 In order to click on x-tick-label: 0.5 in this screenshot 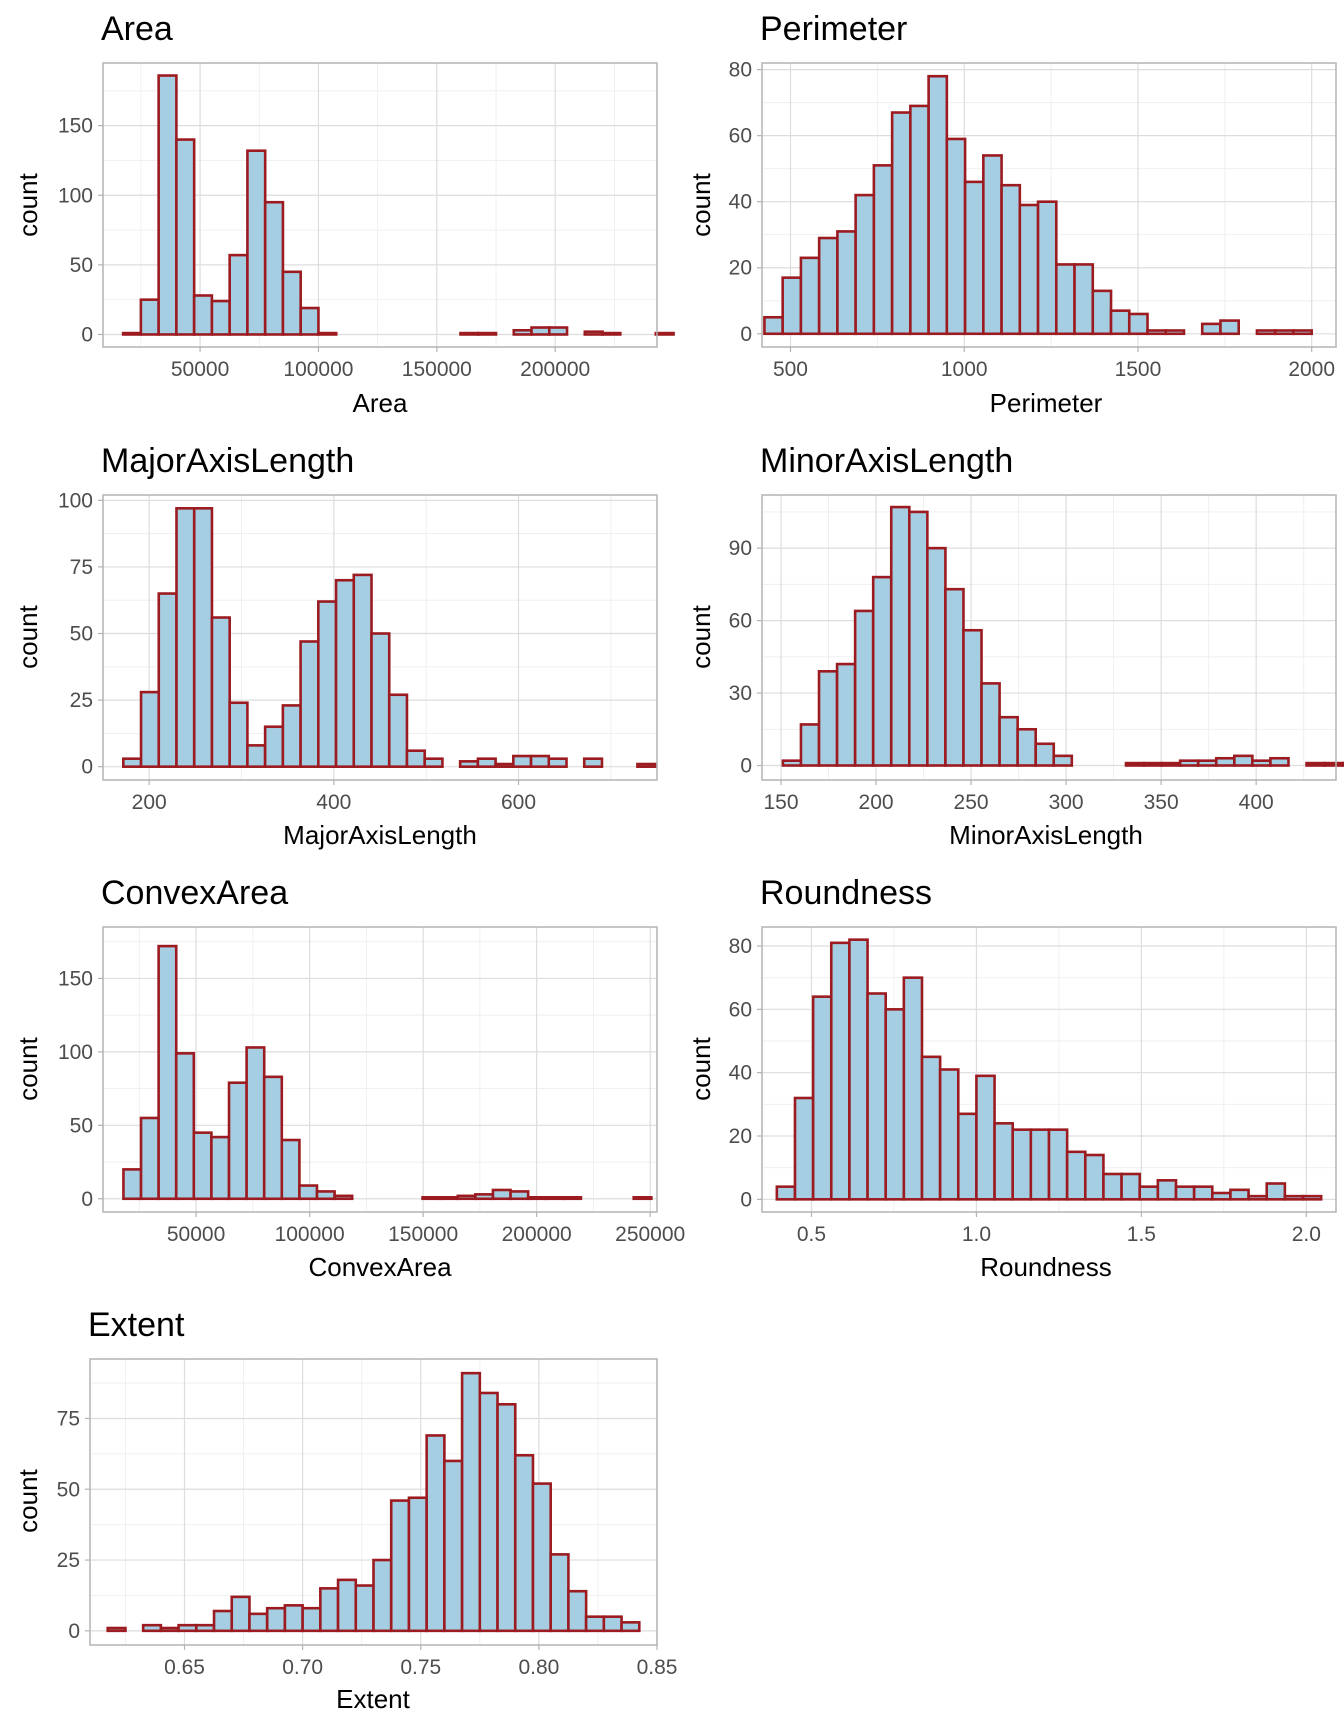, I will do `click(811, 1234)`.